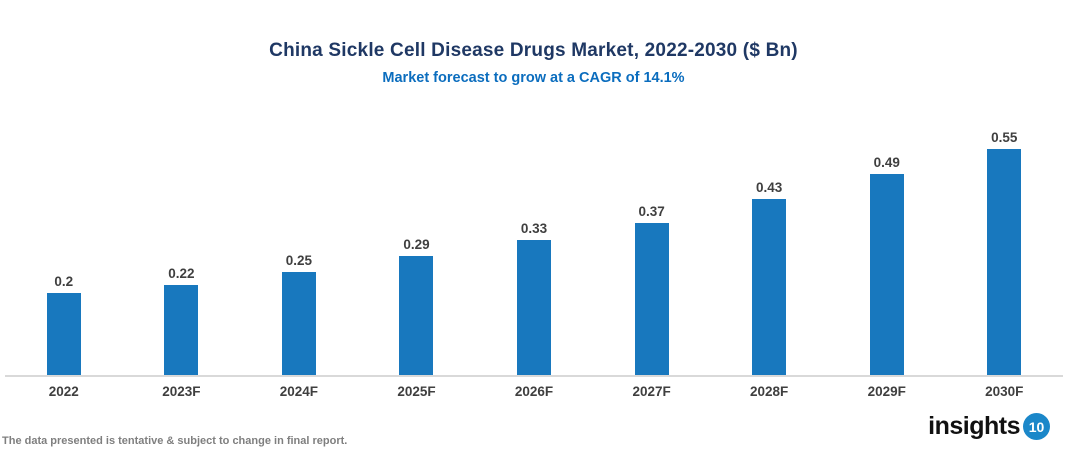 The image size is (1067, 454). I want to click on bar-column: 0.43, so click(769, 277).